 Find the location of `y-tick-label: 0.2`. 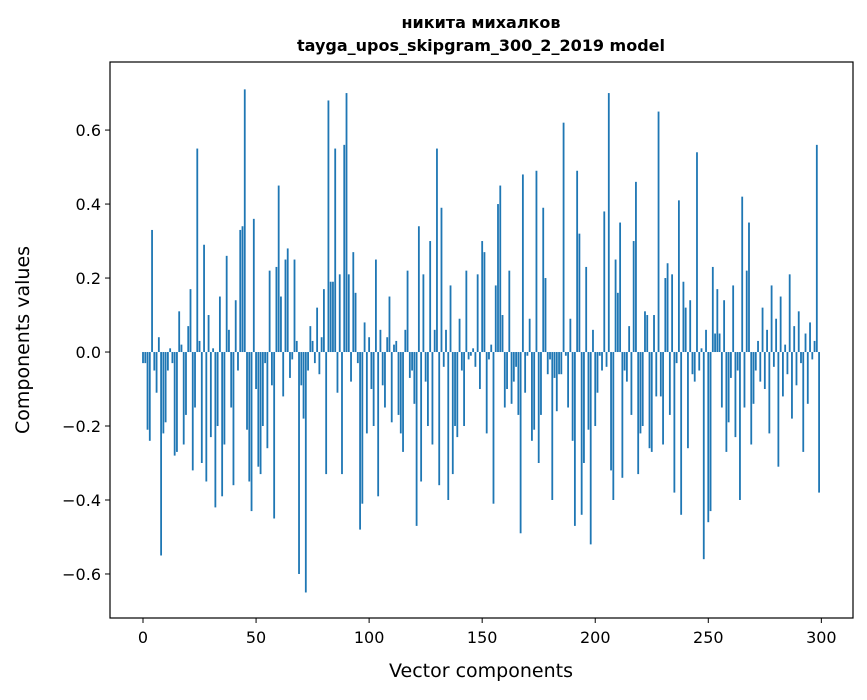

y-tick-label: 0.2 is located at coordinates (88, 278).